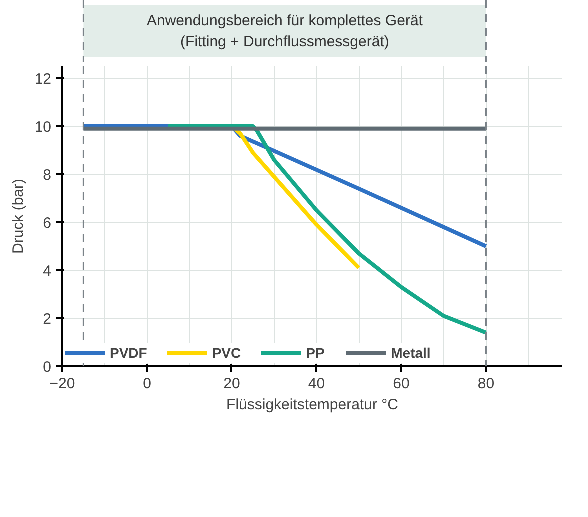 The image size is (588, 517). Describe the element at coordinates (47, 319) in the screenshot. I see `y-tick-label: 2` at that location.